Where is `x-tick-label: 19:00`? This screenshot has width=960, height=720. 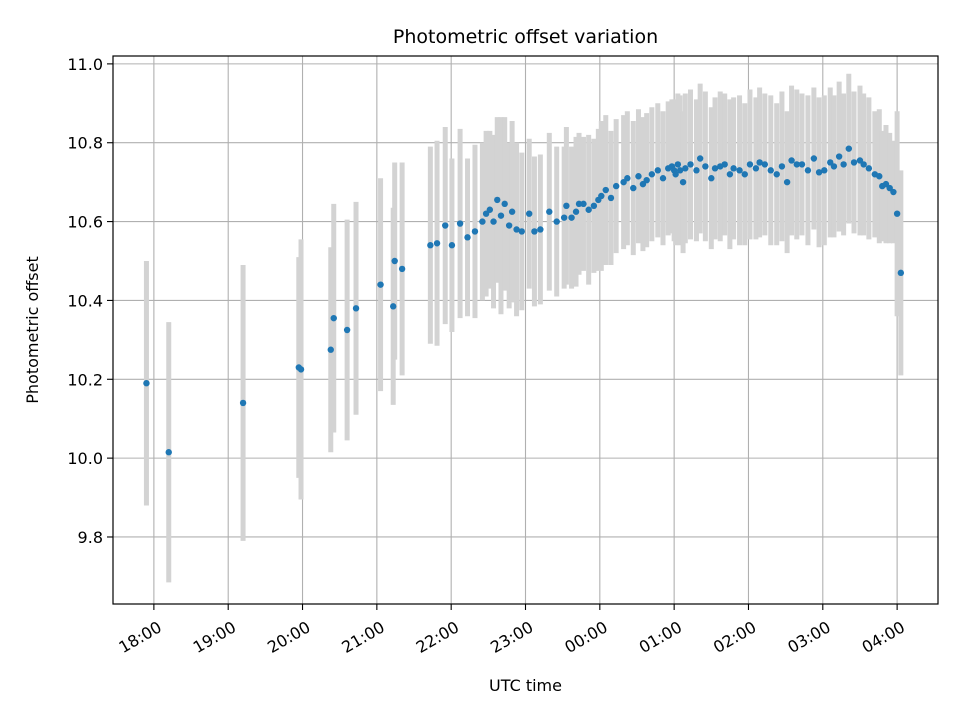
x-tick-label: 19:00 is located at coordinates (214, 637).